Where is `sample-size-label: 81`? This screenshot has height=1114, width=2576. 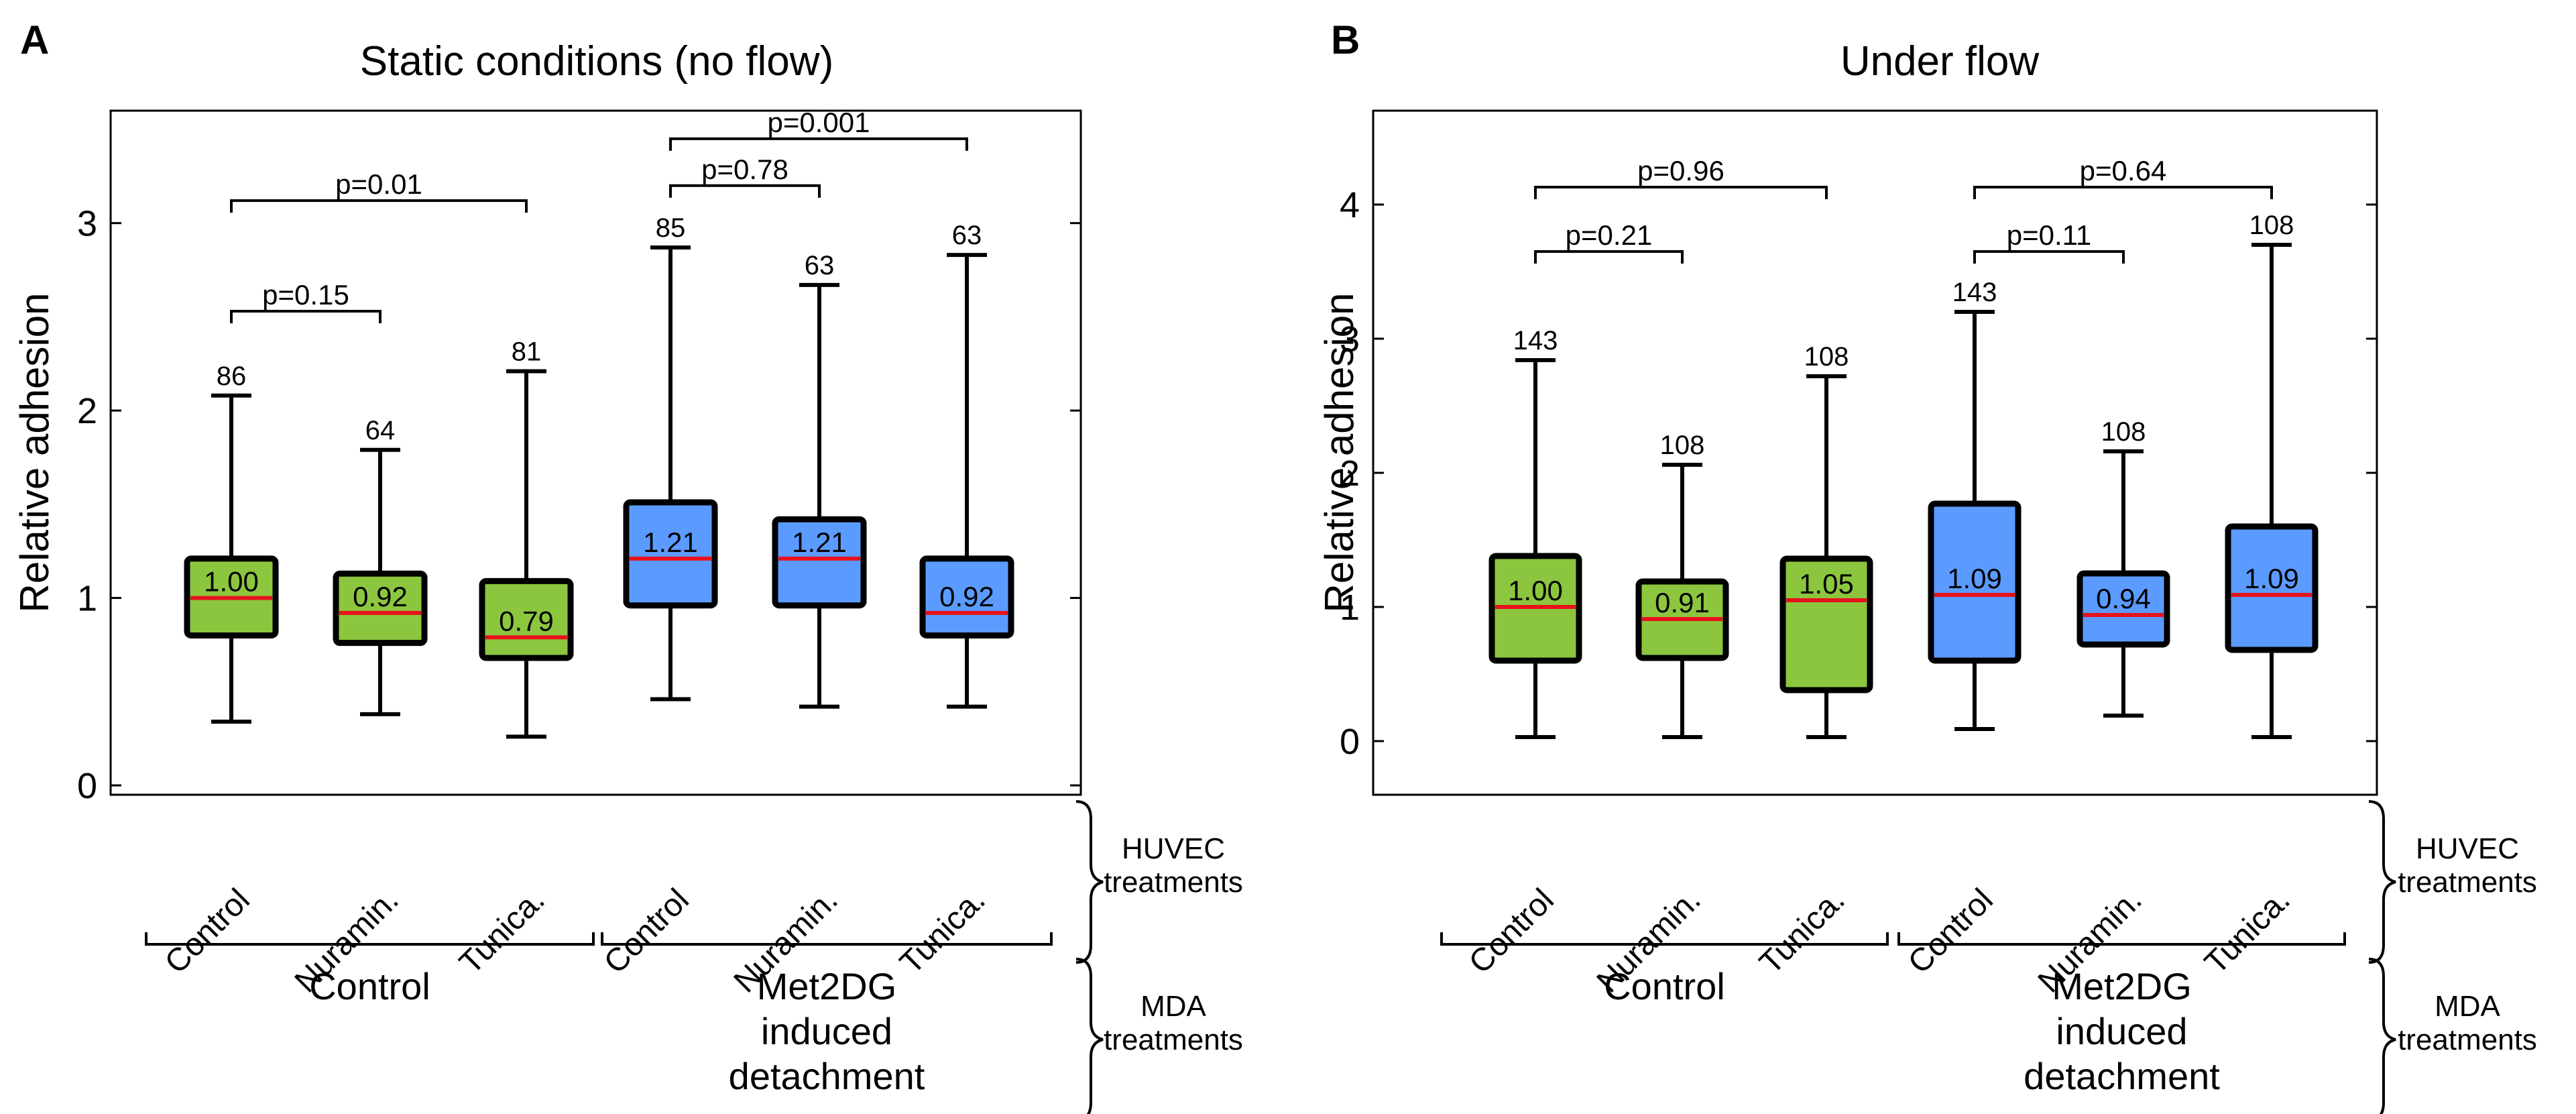
sample-size-label: 81 is located at coordinates (527, 351).